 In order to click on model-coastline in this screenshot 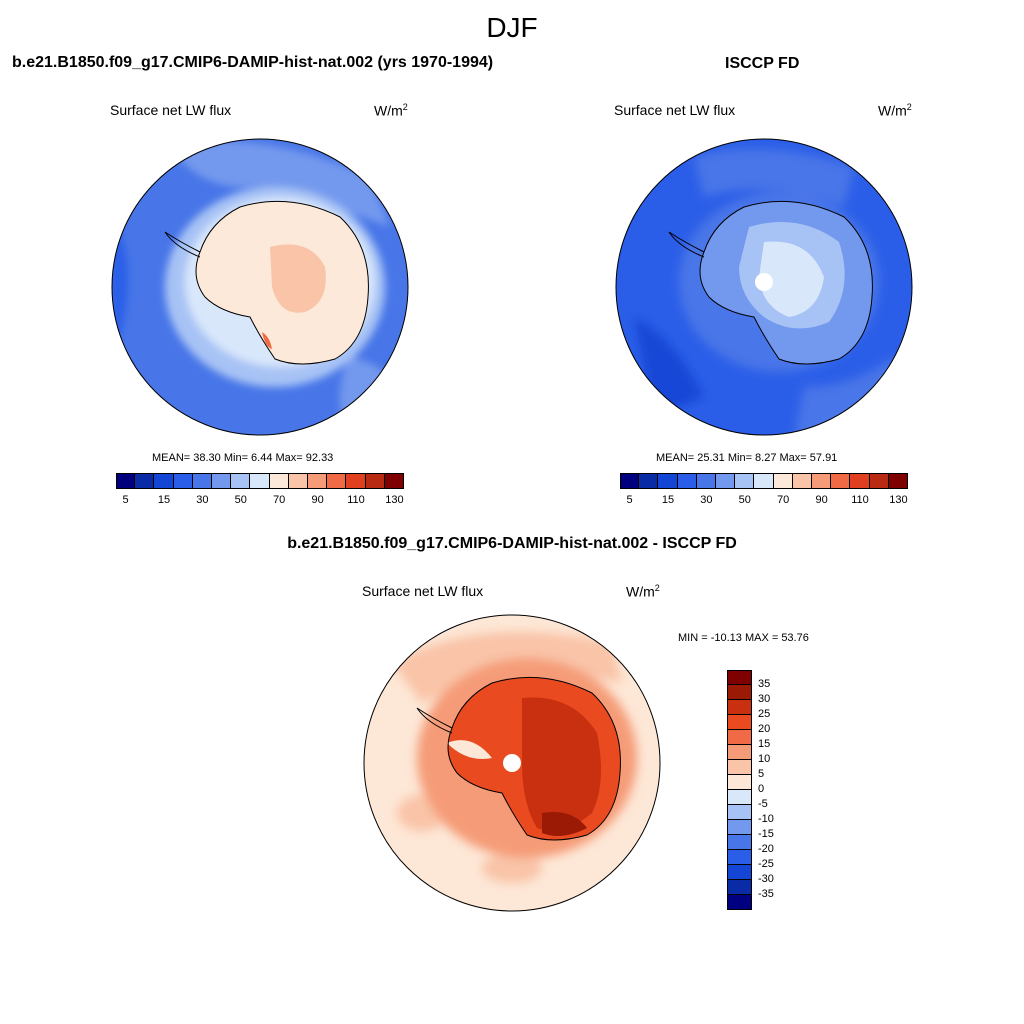, I will do `click(266, 282)`.